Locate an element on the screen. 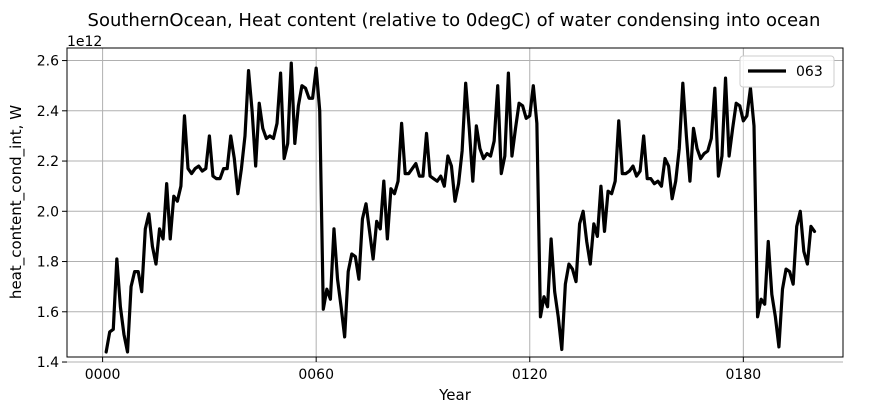 Image resolution: width=874 pixels, height=412 pixels. legend-box is located at coordinates (787, 71).